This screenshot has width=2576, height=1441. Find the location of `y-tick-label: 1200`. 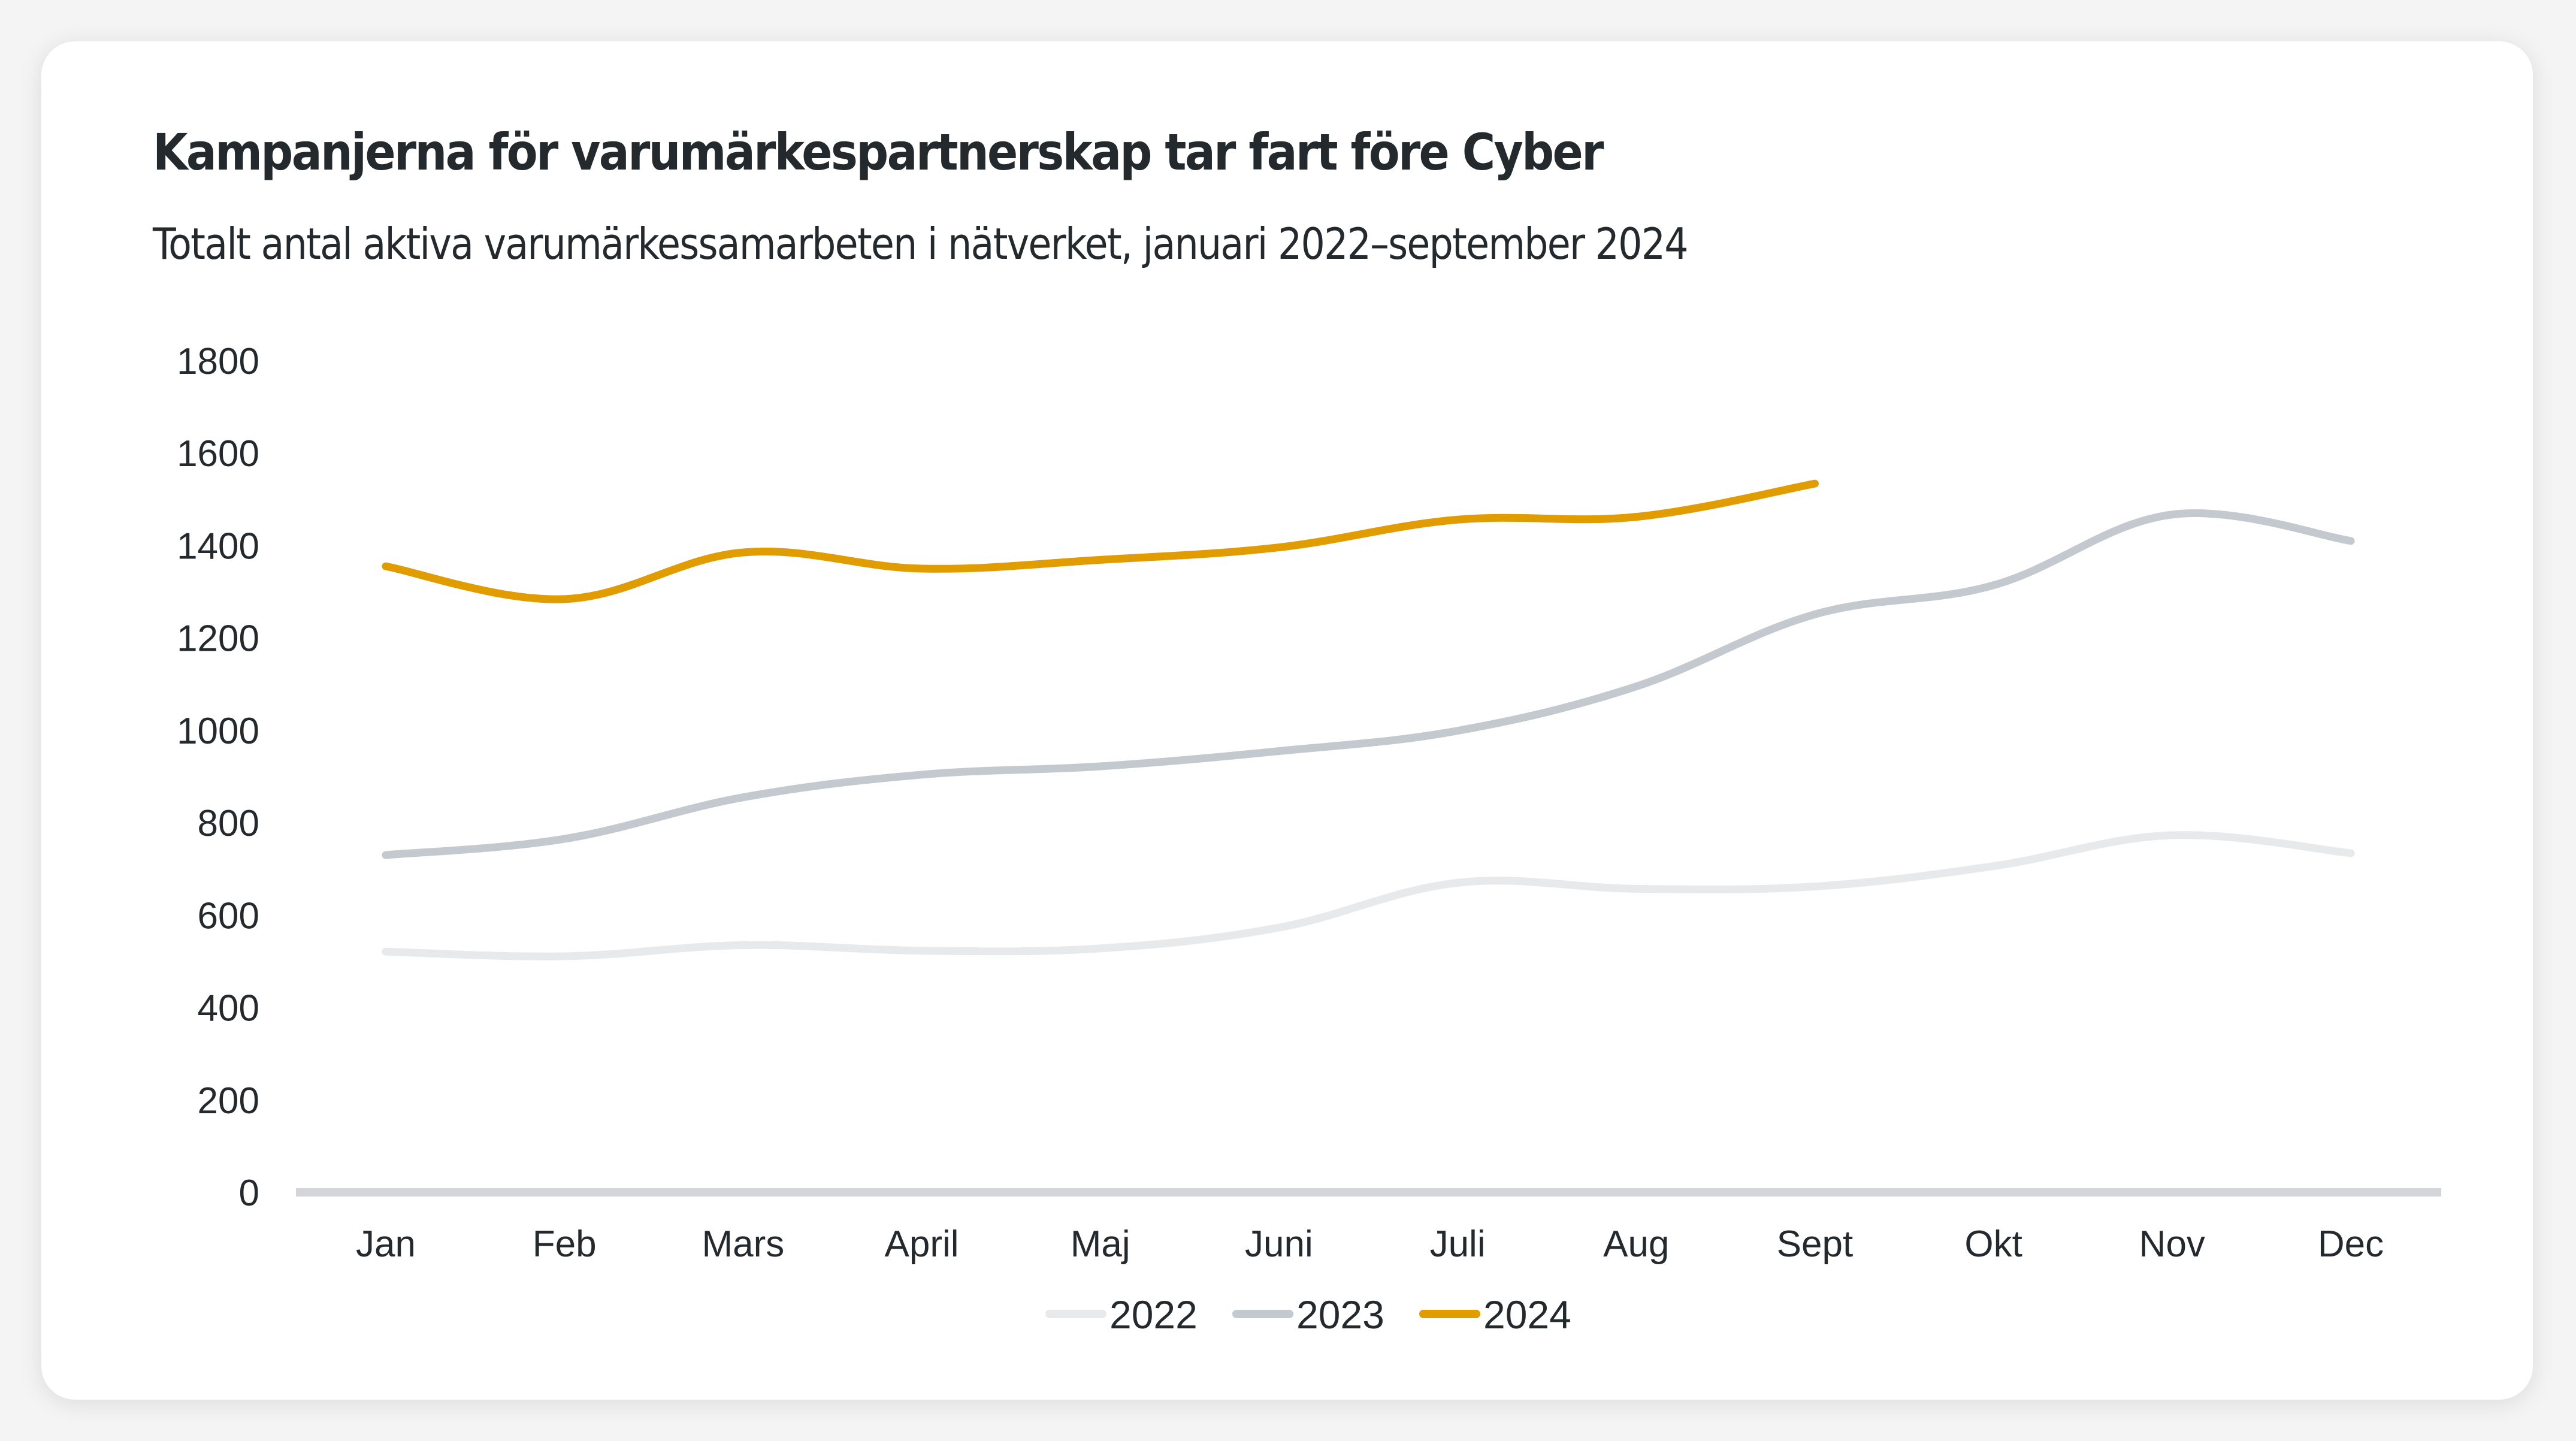

y-tick-label: 1200 is located at coordinates (218, 639).